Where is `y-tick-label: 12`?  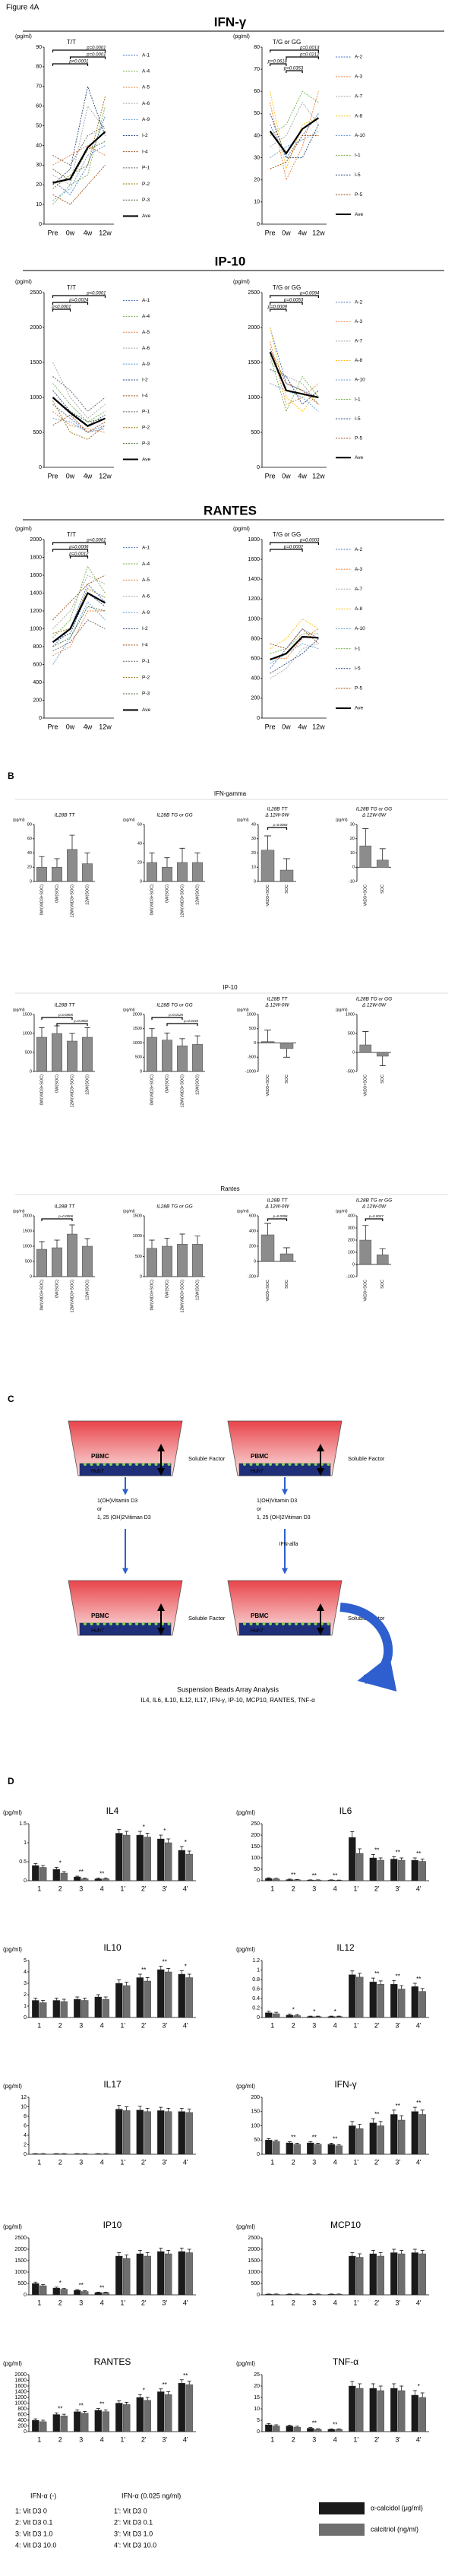
y-tick-label: 12 is located at coordinates (24, 2097).